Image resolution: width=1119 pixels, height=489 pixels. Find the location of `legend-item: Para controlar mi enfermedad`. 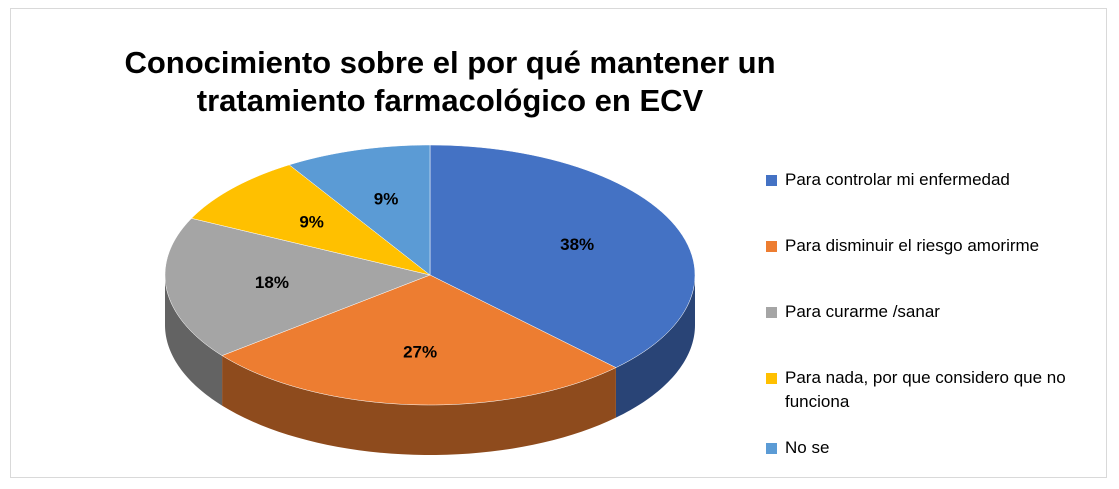

legend-item: Para controlar mi enfermedad is located at coordinates (941, 180).